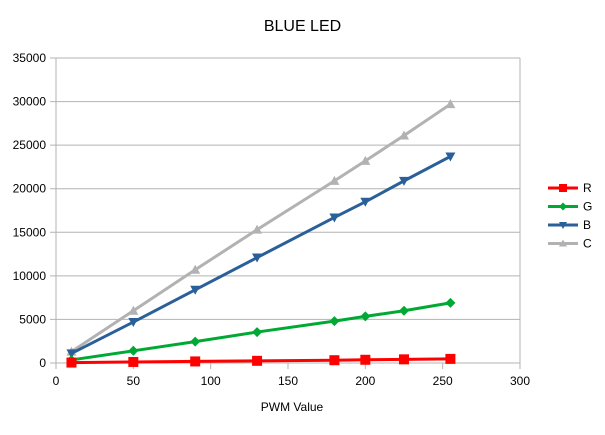  Describe the element at coordinates (30, 276) in the screenshot. I see `y-tick-label: 10000` at that location.